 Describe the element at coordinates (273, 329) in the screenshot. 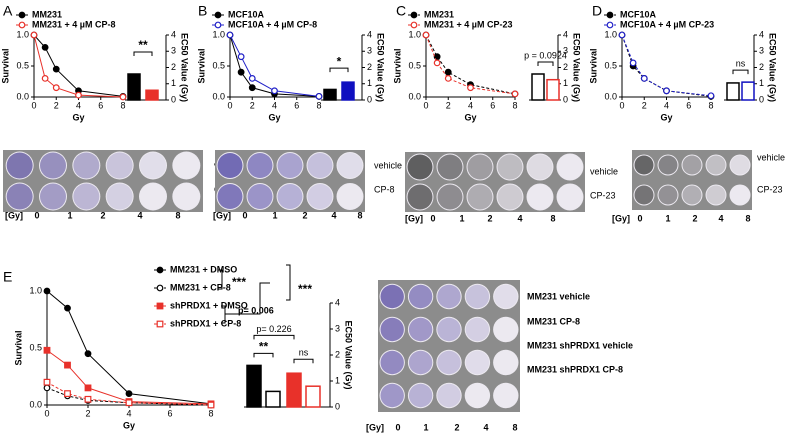

I see `annotation: p= 0.226` at that location.